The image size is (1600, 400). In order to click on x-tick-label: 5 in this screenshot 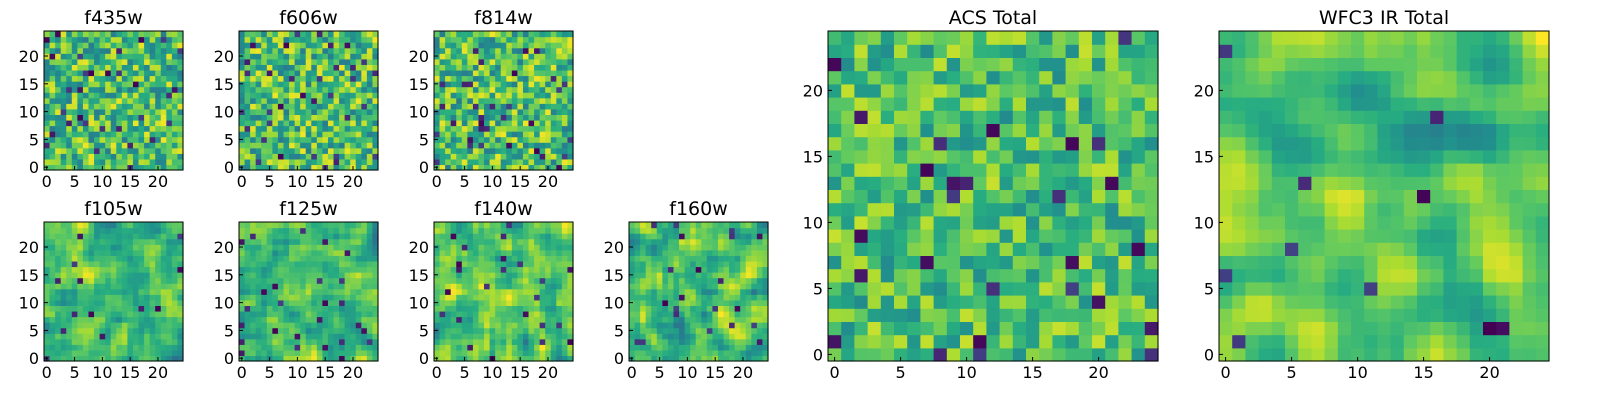, I will do `click(464, 372)`.